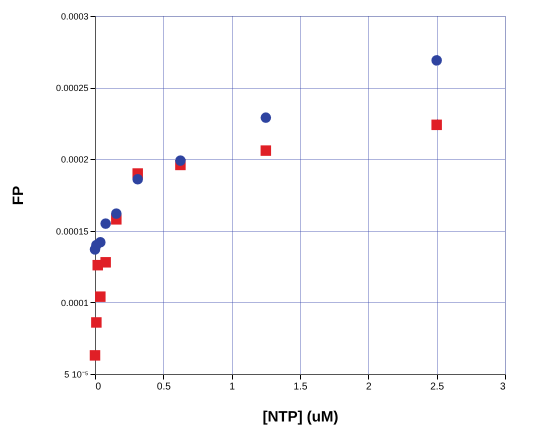 The height and width of the screenshot is (437, 536). Describe the element at coordinates (99, 387) in the screenshot. I see `x-tick-label: 0` at that location.